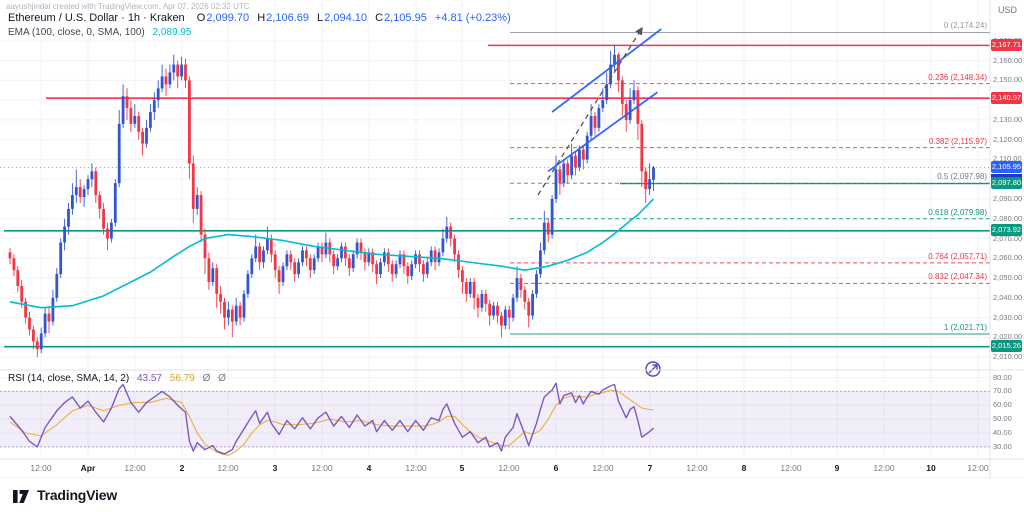 The image size is (1024, 512). I want to click on rsi-axis-tick: 80.00, so click(1002, 377).